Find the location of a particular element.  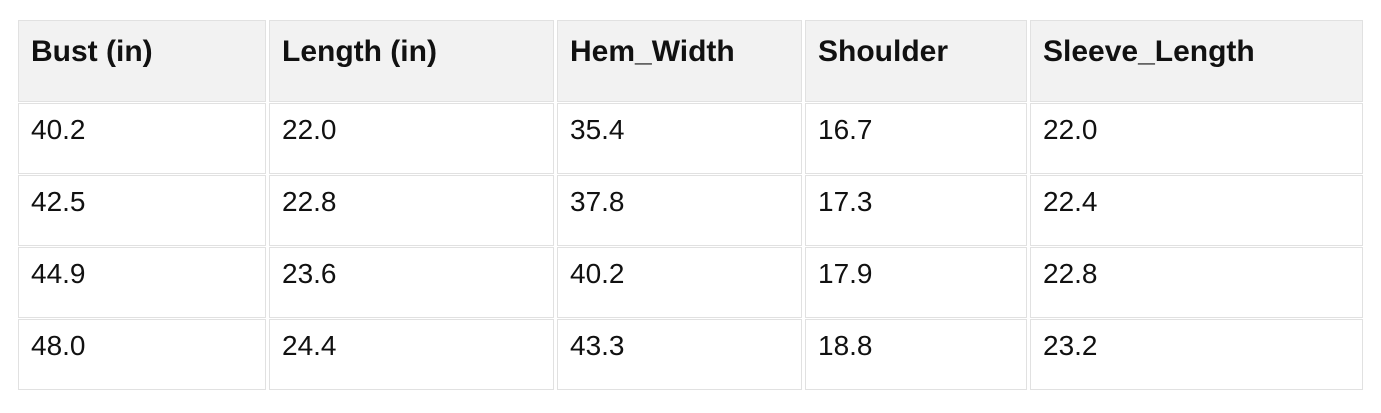

table-cell: 24.4 is located at coordinates (411, 354).